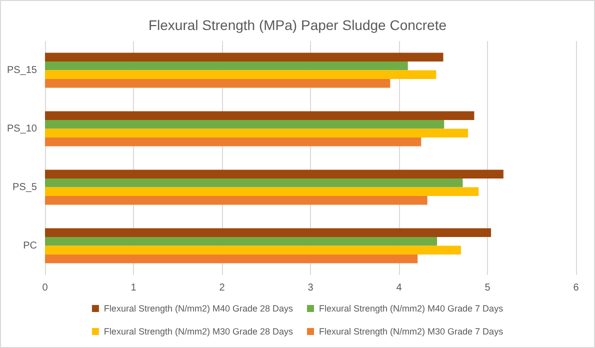 This screenshot has width=595, height=348. What do you see at coordinates (487, 288) in the screenshot?
I see `x-tick-label: 5` at bounding box center [487, 288].